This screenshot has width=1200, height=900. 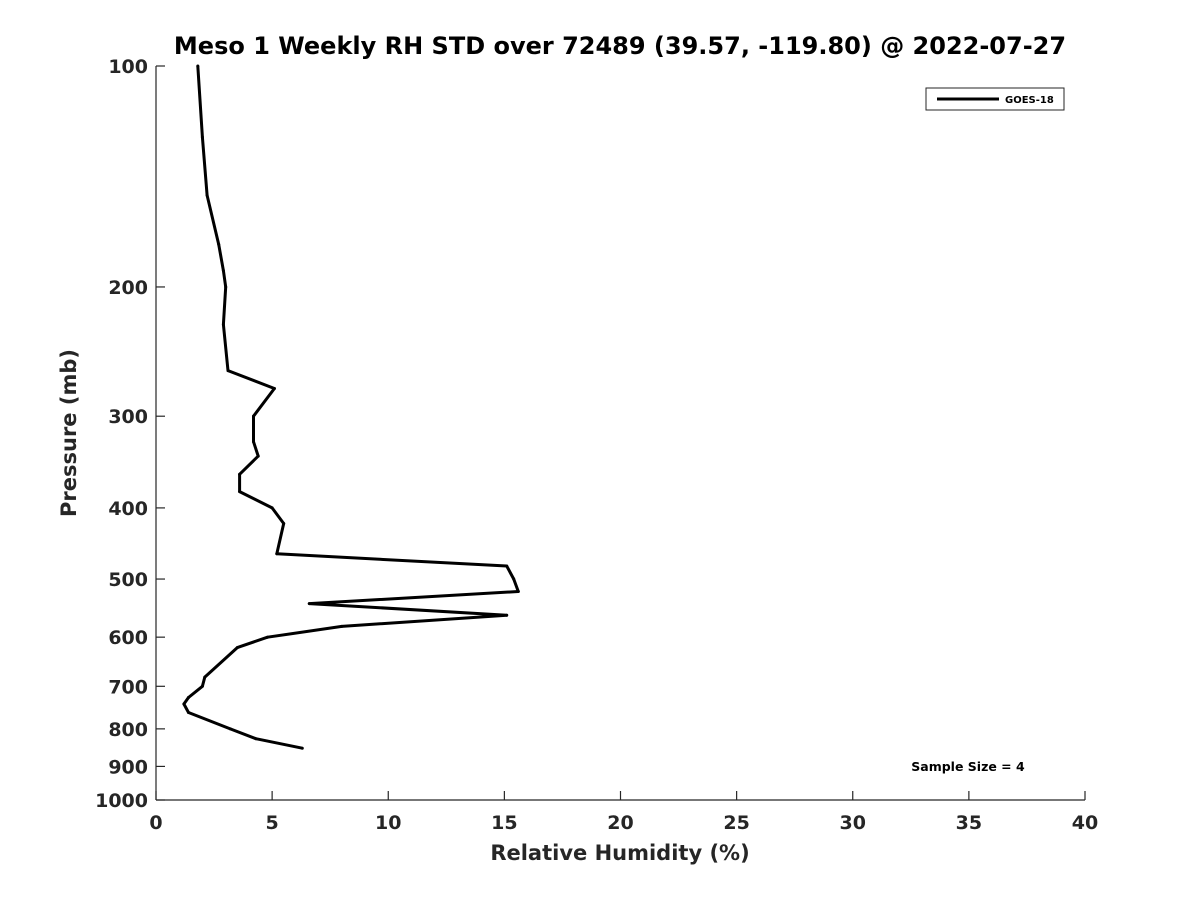 What do you see at coordinates (128, 67) in the screenshot?
I see `y-tick-label: 100` at bounding box center [128, 67].